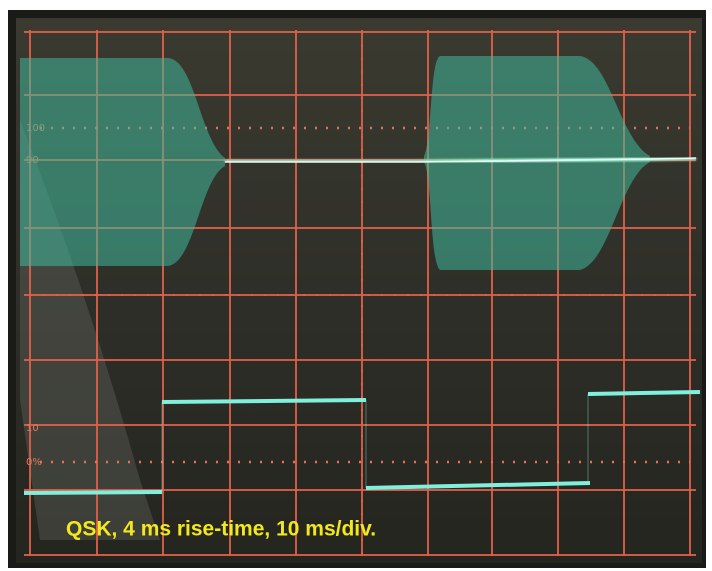 The image size is (712, 571). I want to click on graticule-label: 0%, so click(34, 462).